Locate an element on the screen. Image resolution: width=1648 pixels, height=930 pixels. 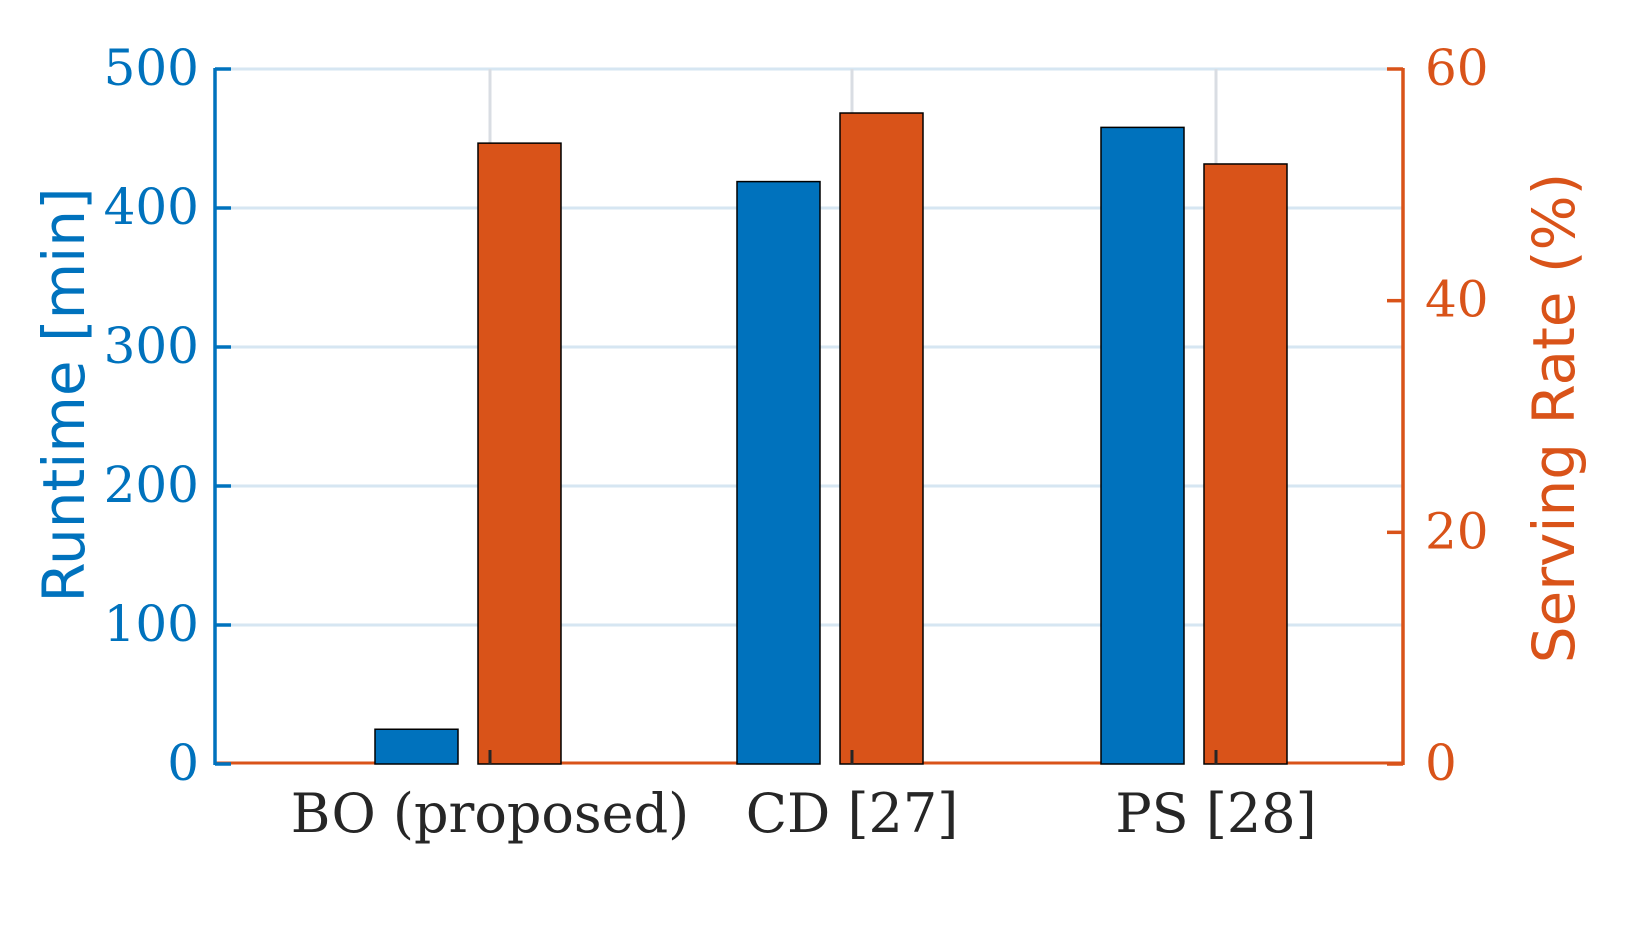
y-tick-label-left: 0 is located at coordinates (183, 763).